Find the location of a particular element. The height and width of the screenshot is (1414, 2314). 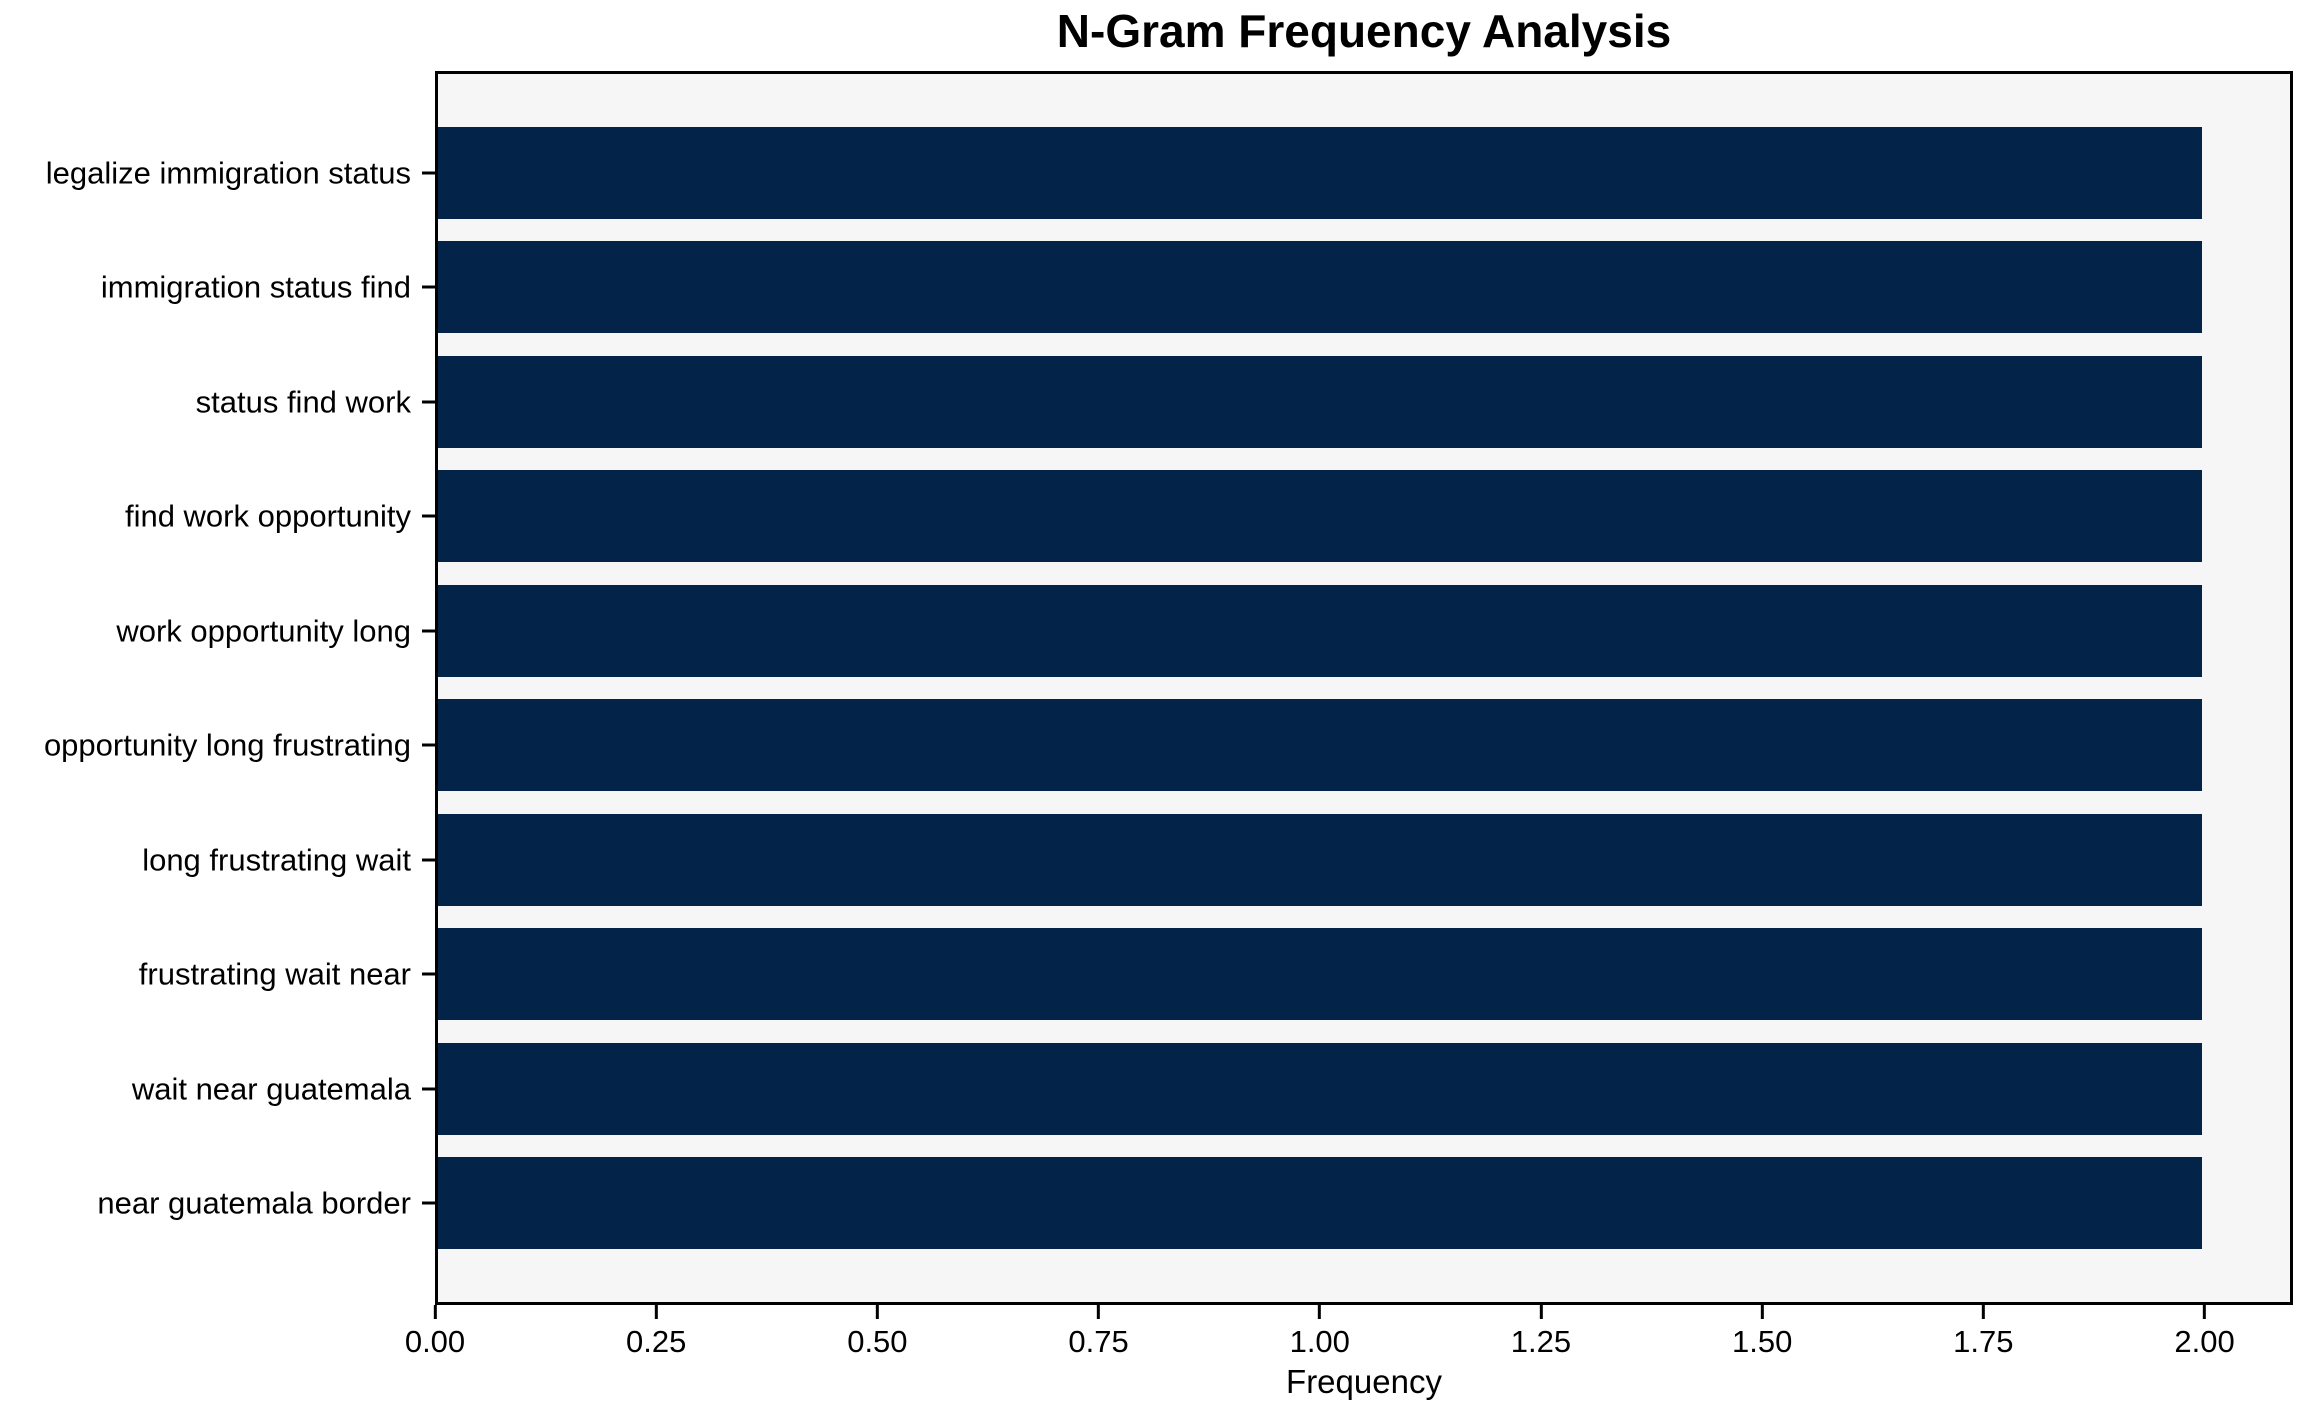

bar-row: find work opportunity is located at coordinates (1207, 516).